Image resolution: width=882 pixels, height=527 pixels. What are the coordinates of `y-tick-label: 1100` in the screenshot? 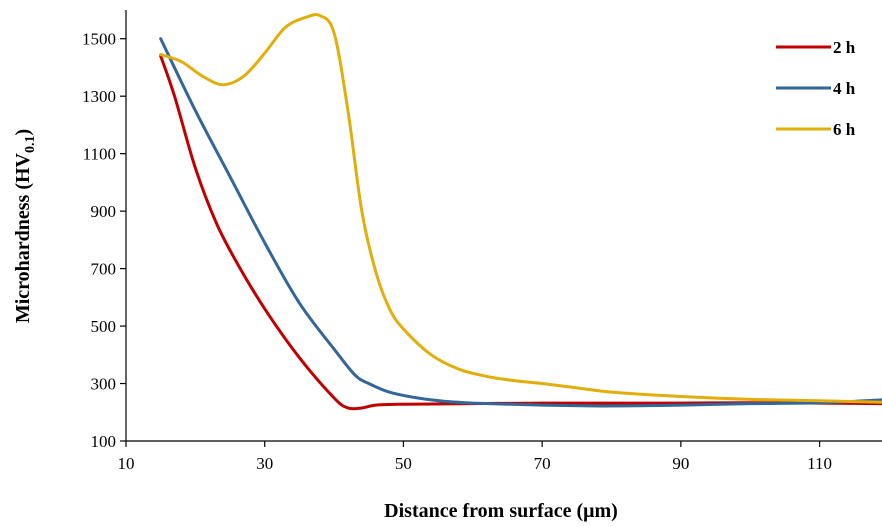 It's located at (99, 154).